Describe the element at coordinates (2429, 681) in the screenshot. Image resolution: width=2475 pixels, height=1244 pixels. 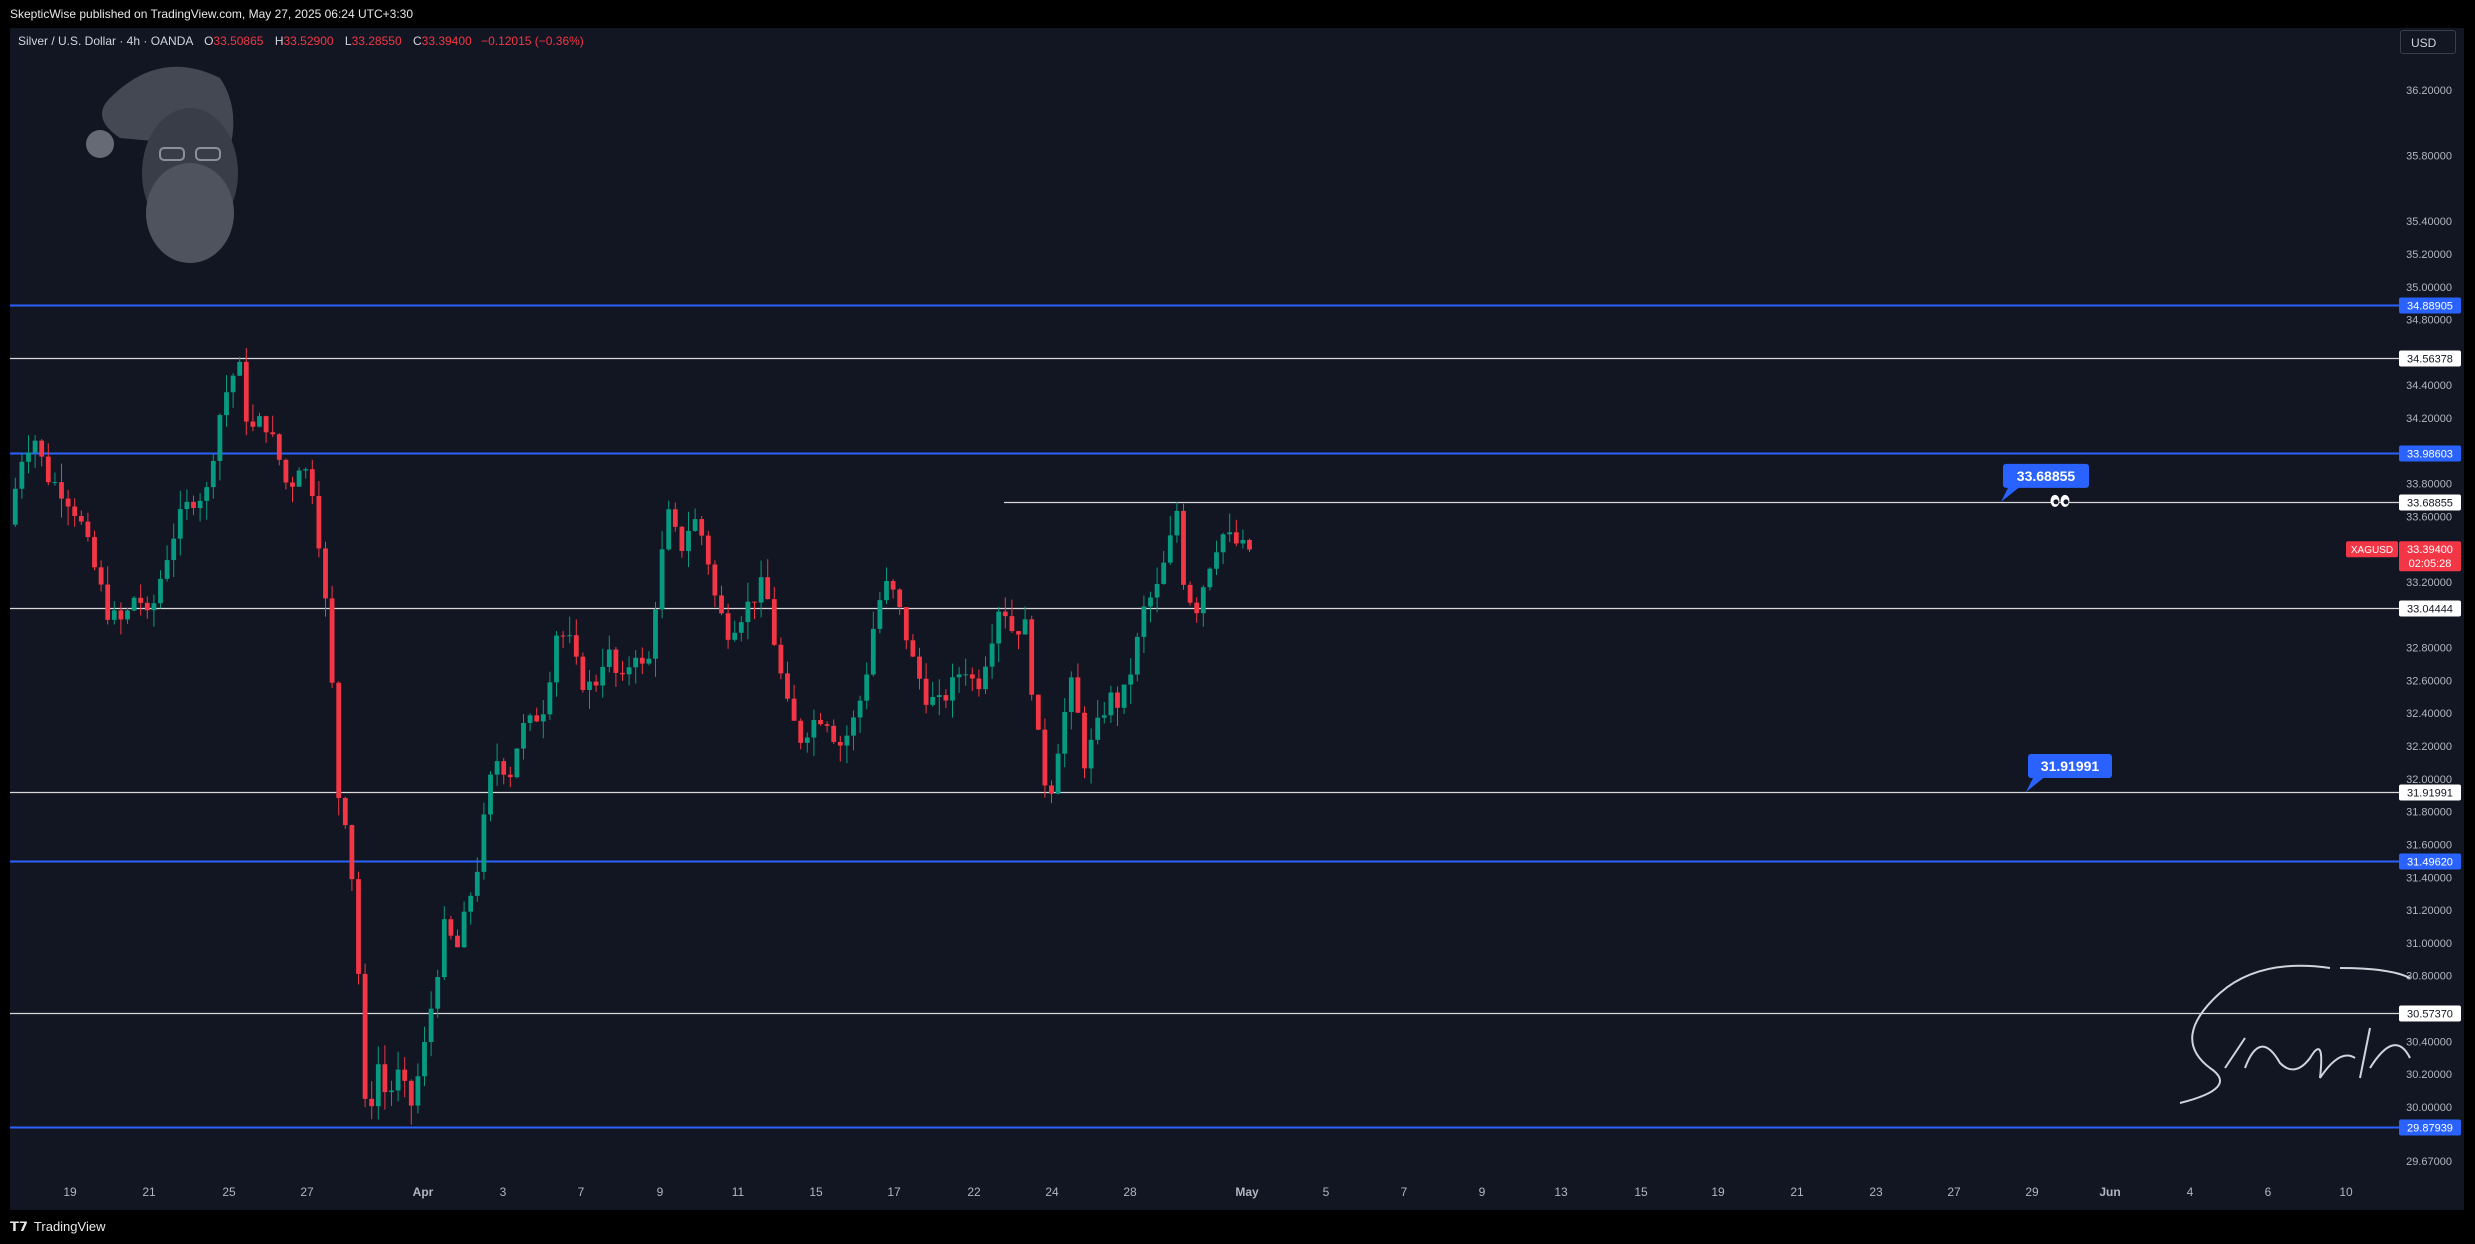
I see `y-tick-label: 32.60000` at that location.